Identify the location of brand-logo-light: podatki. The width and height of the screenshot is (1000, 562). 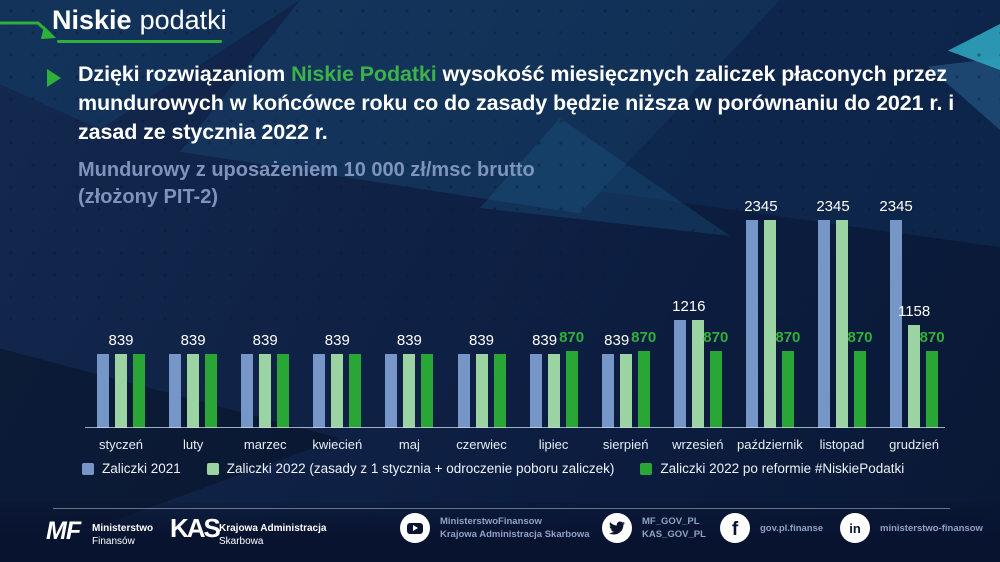
(183, 20).